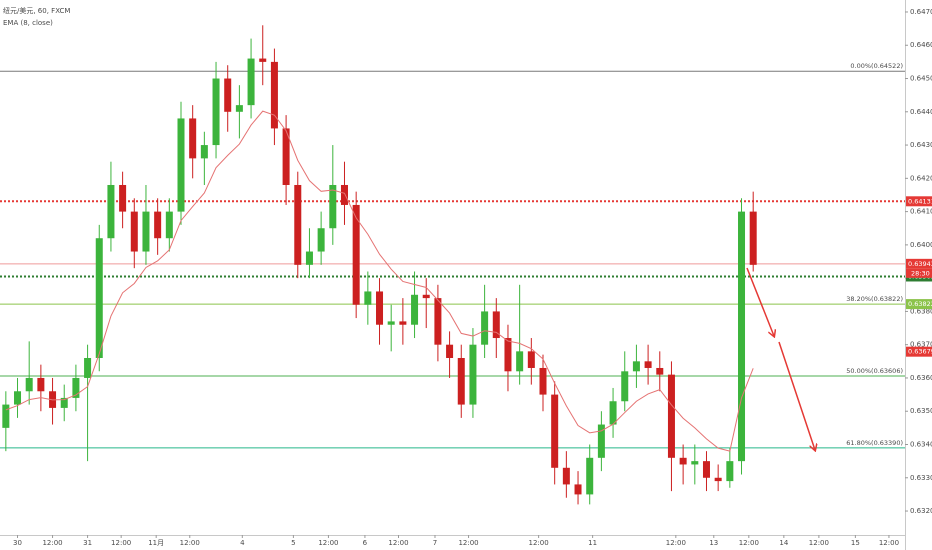 This screenshot has width=932, height=550. Describe the element at coordinates (874, 443) in the screenshot. I see `level-label: 61.80%(0.63390)` at that location.